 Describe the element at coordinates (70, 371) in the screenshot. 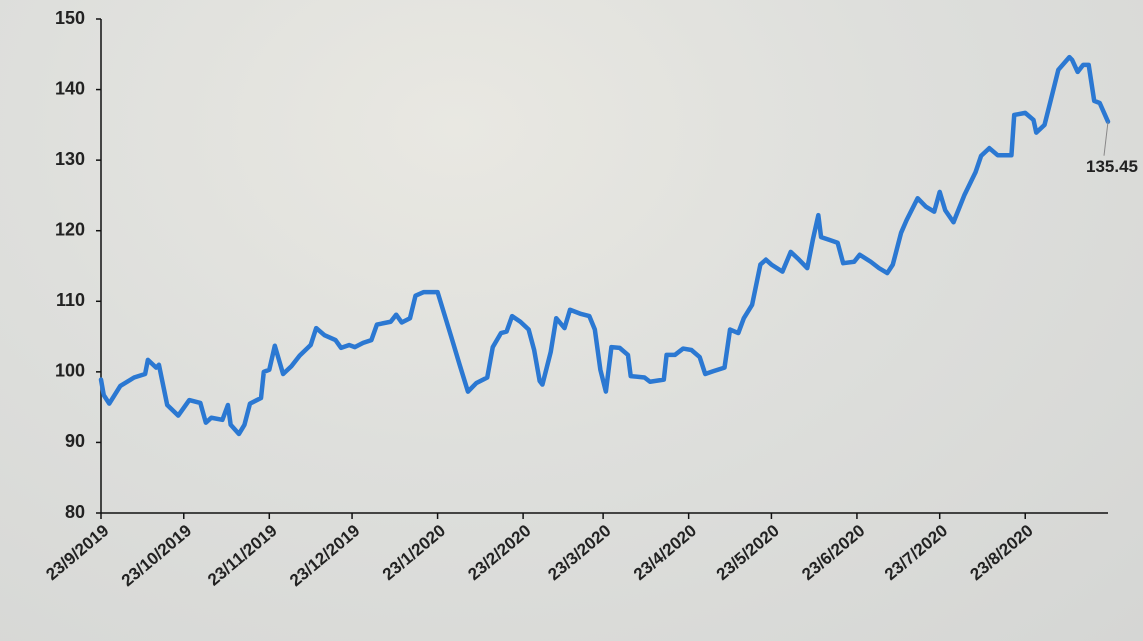

I see `y-tick-label: 100` at that location.